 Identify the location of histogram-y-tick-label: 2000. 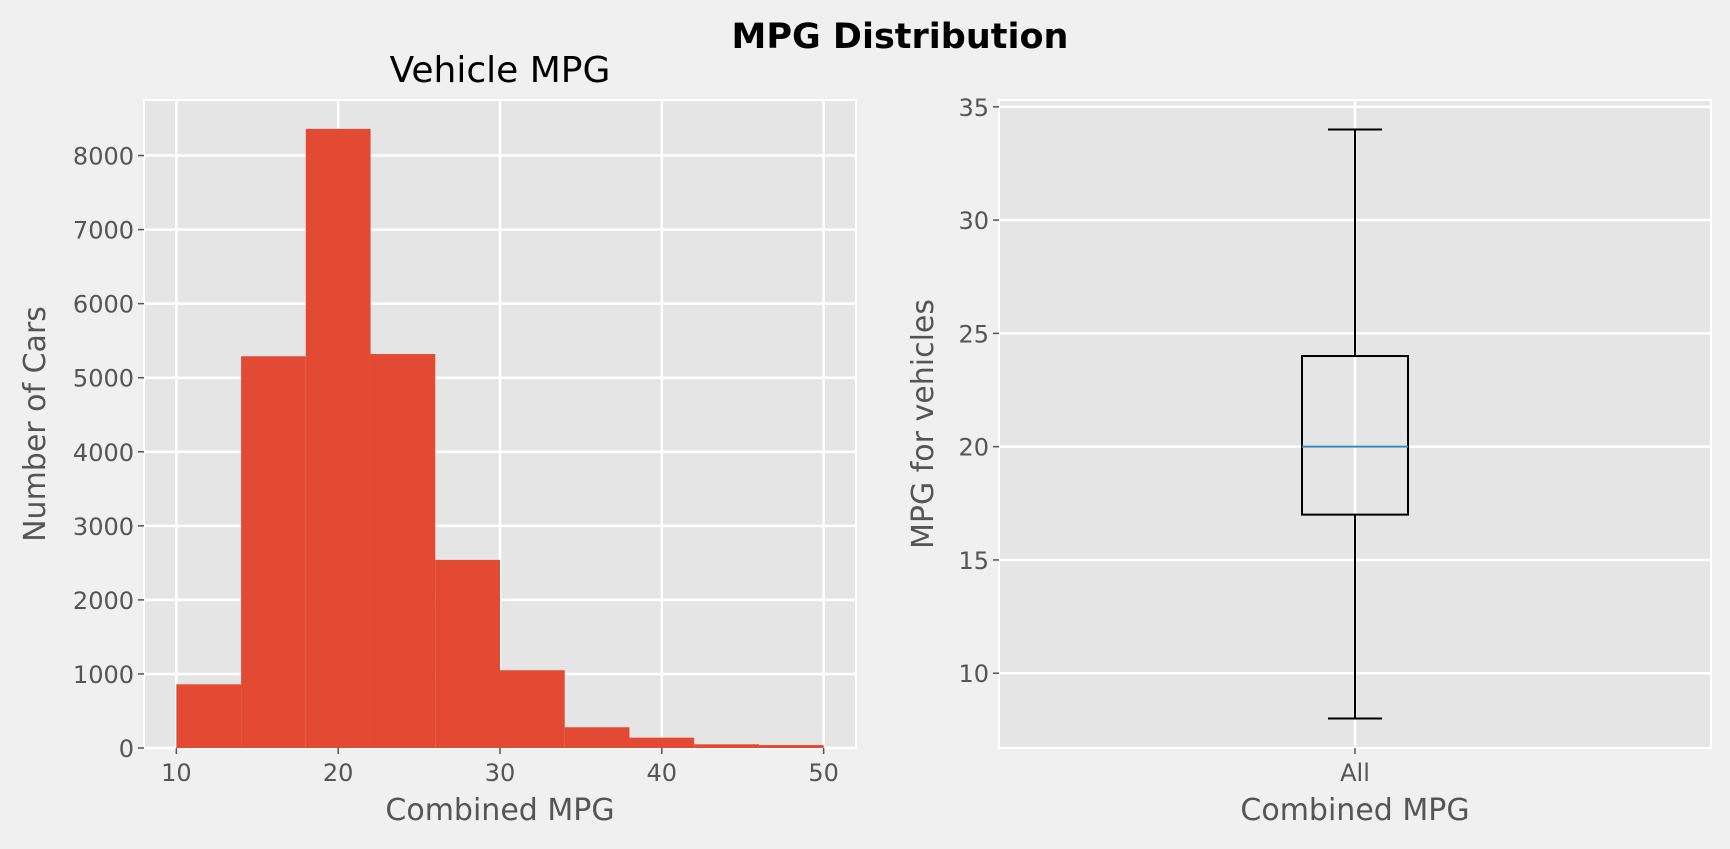
(103, 601).